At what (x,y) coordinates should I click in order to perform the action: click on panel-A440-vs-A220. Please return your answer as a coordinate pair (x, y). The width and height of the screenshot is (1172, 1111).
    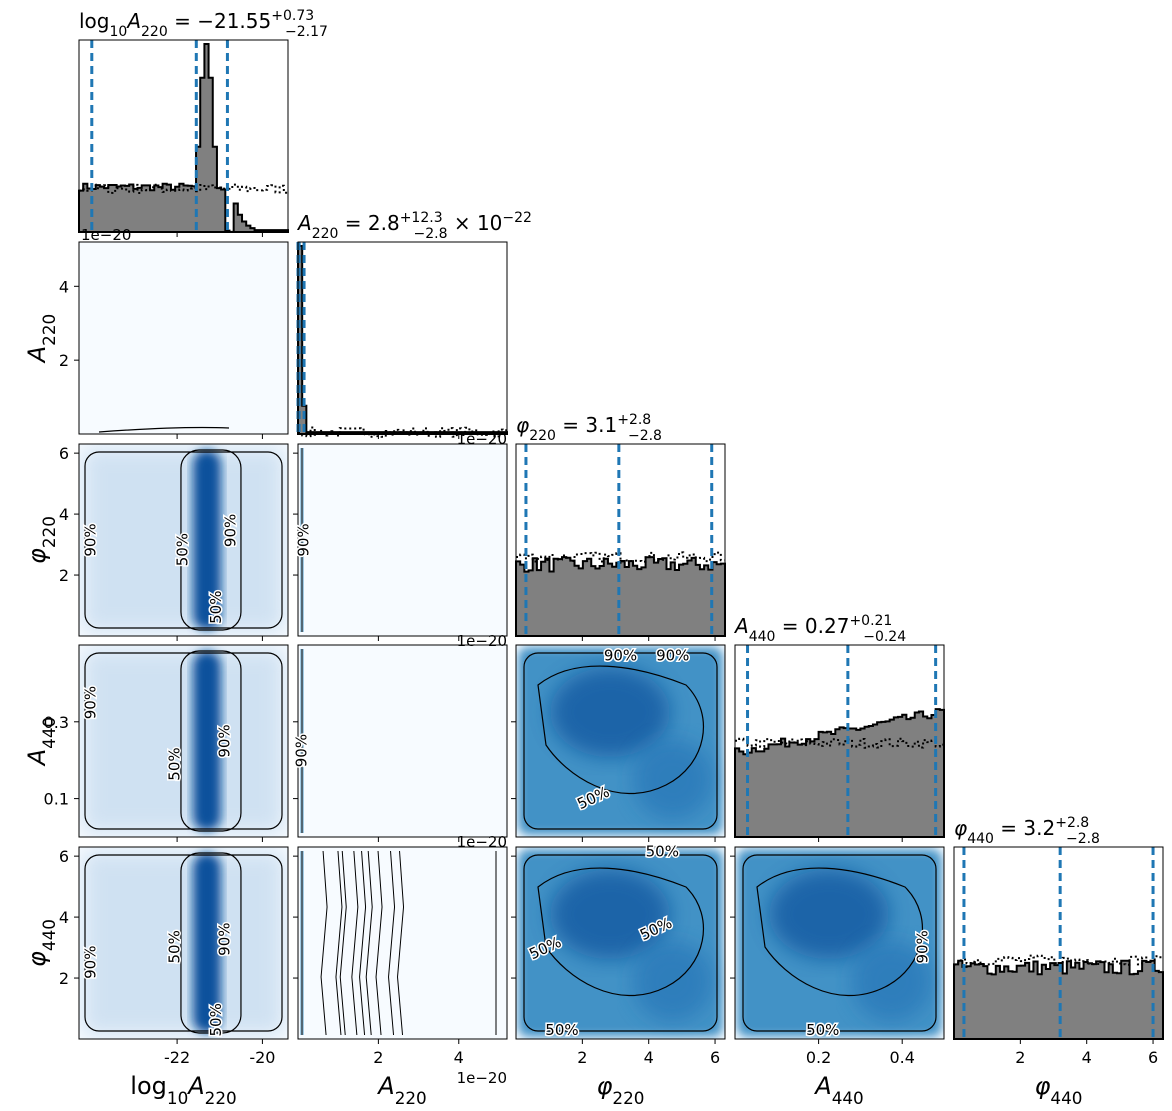
    Looking at the image, I should click on (402, 741).